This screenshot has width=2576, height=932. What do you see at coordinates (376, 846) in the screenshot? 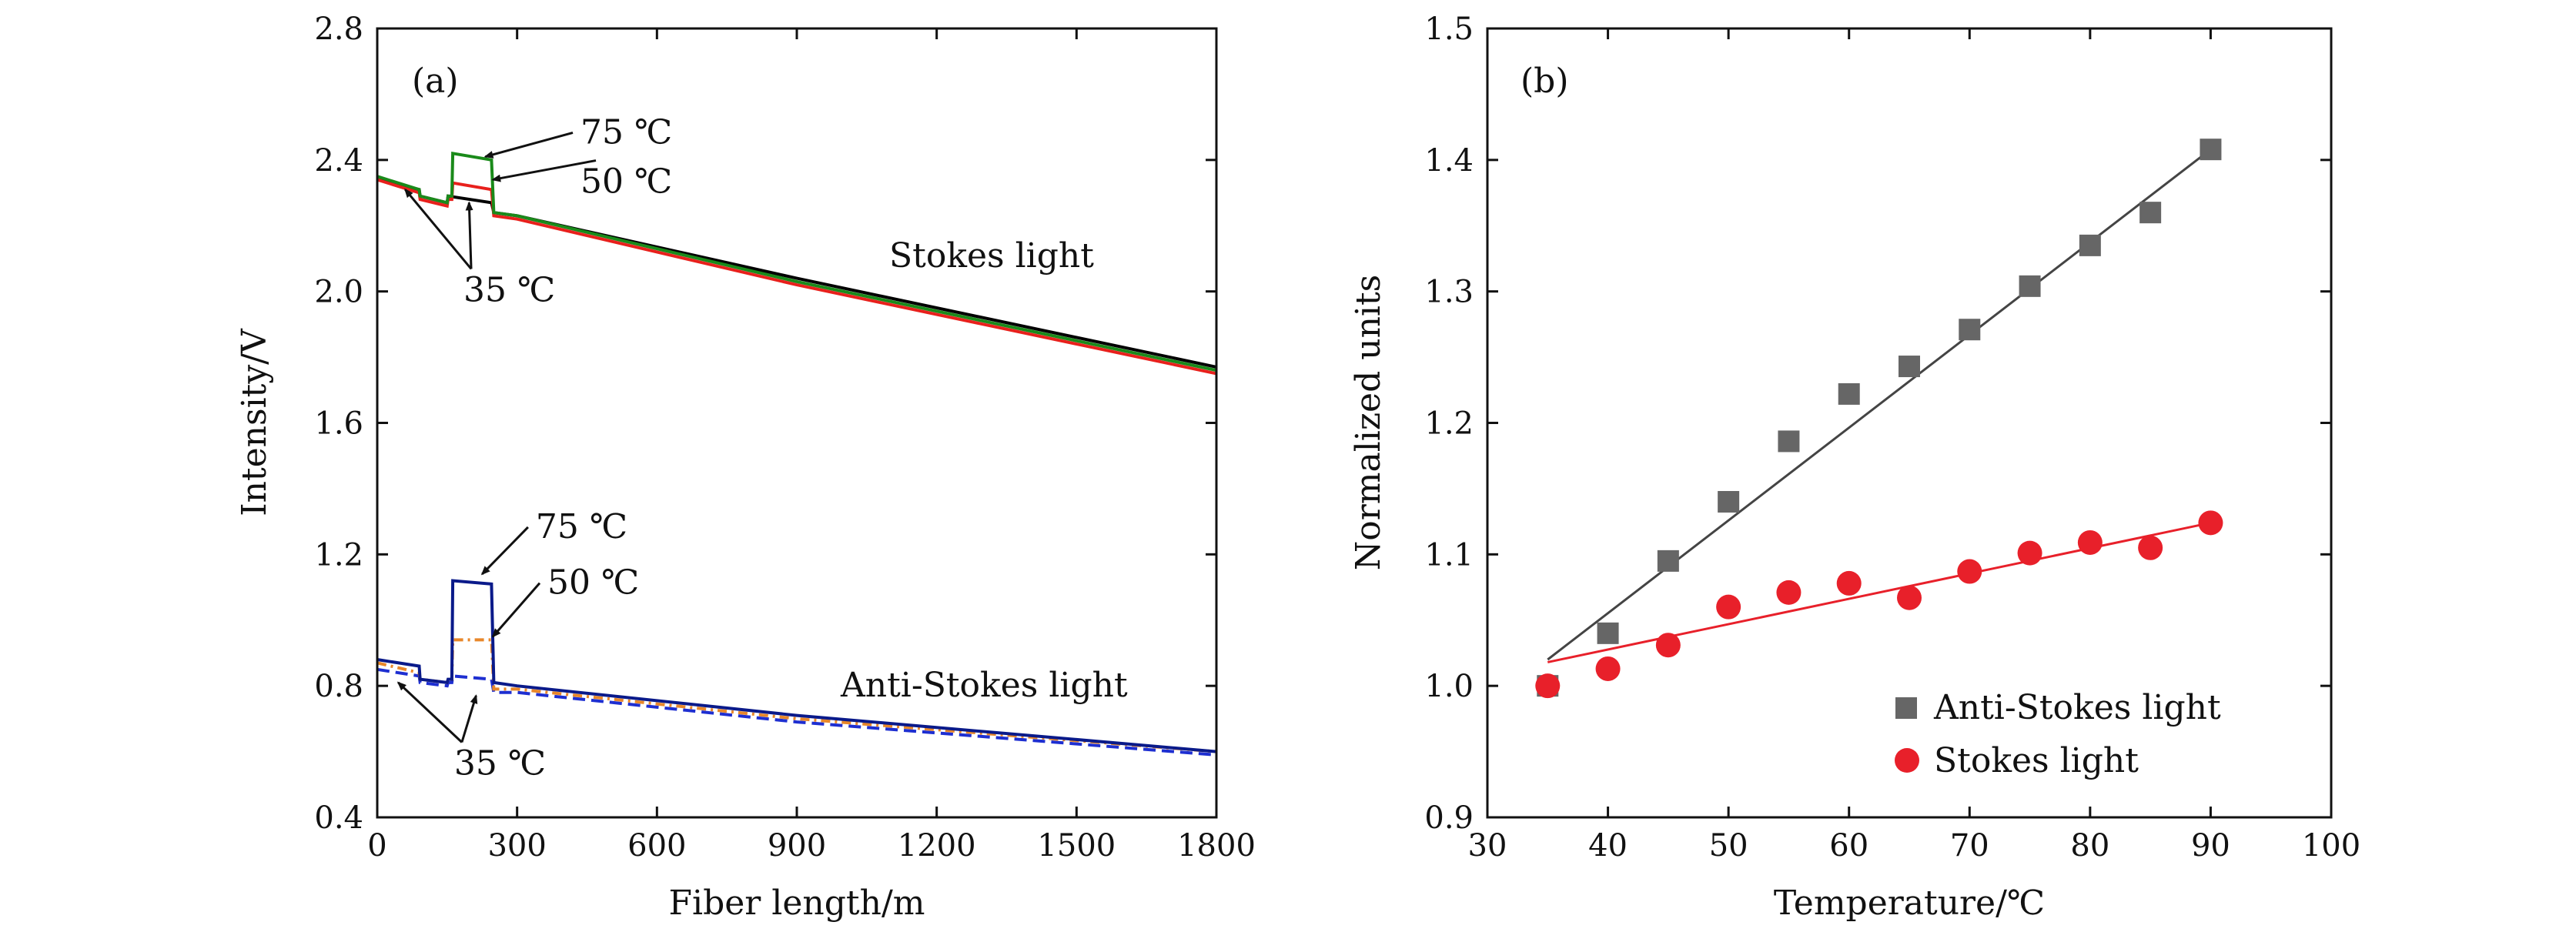
I see `panel-a-x-tick-label: 0` at bounding box center [376, 846].